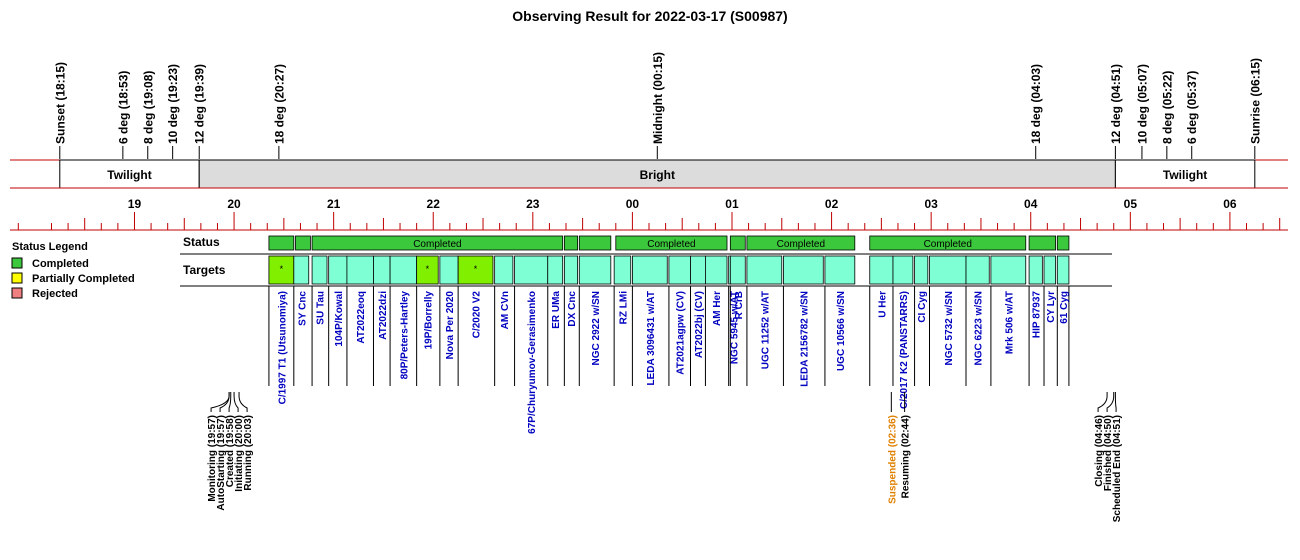 This screenshot has width=1300, height=560. Describe the element at coordinates (200, 104) in the screenshot. I see `marker-label: 12 deg (19:39)` at that location.